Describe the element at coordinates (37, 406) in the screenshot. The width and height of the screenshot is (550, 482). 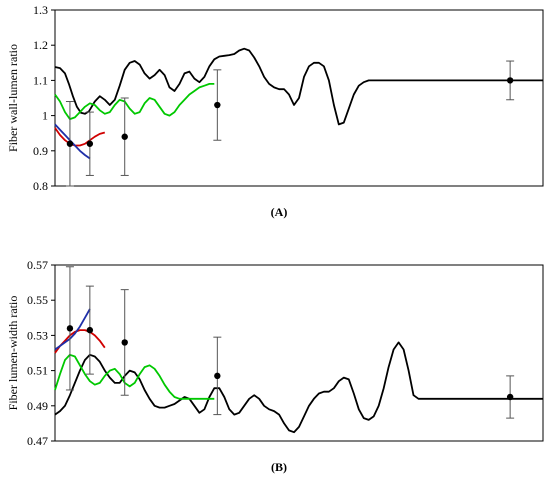
I see `y-tick-label: 0.49` at that location.